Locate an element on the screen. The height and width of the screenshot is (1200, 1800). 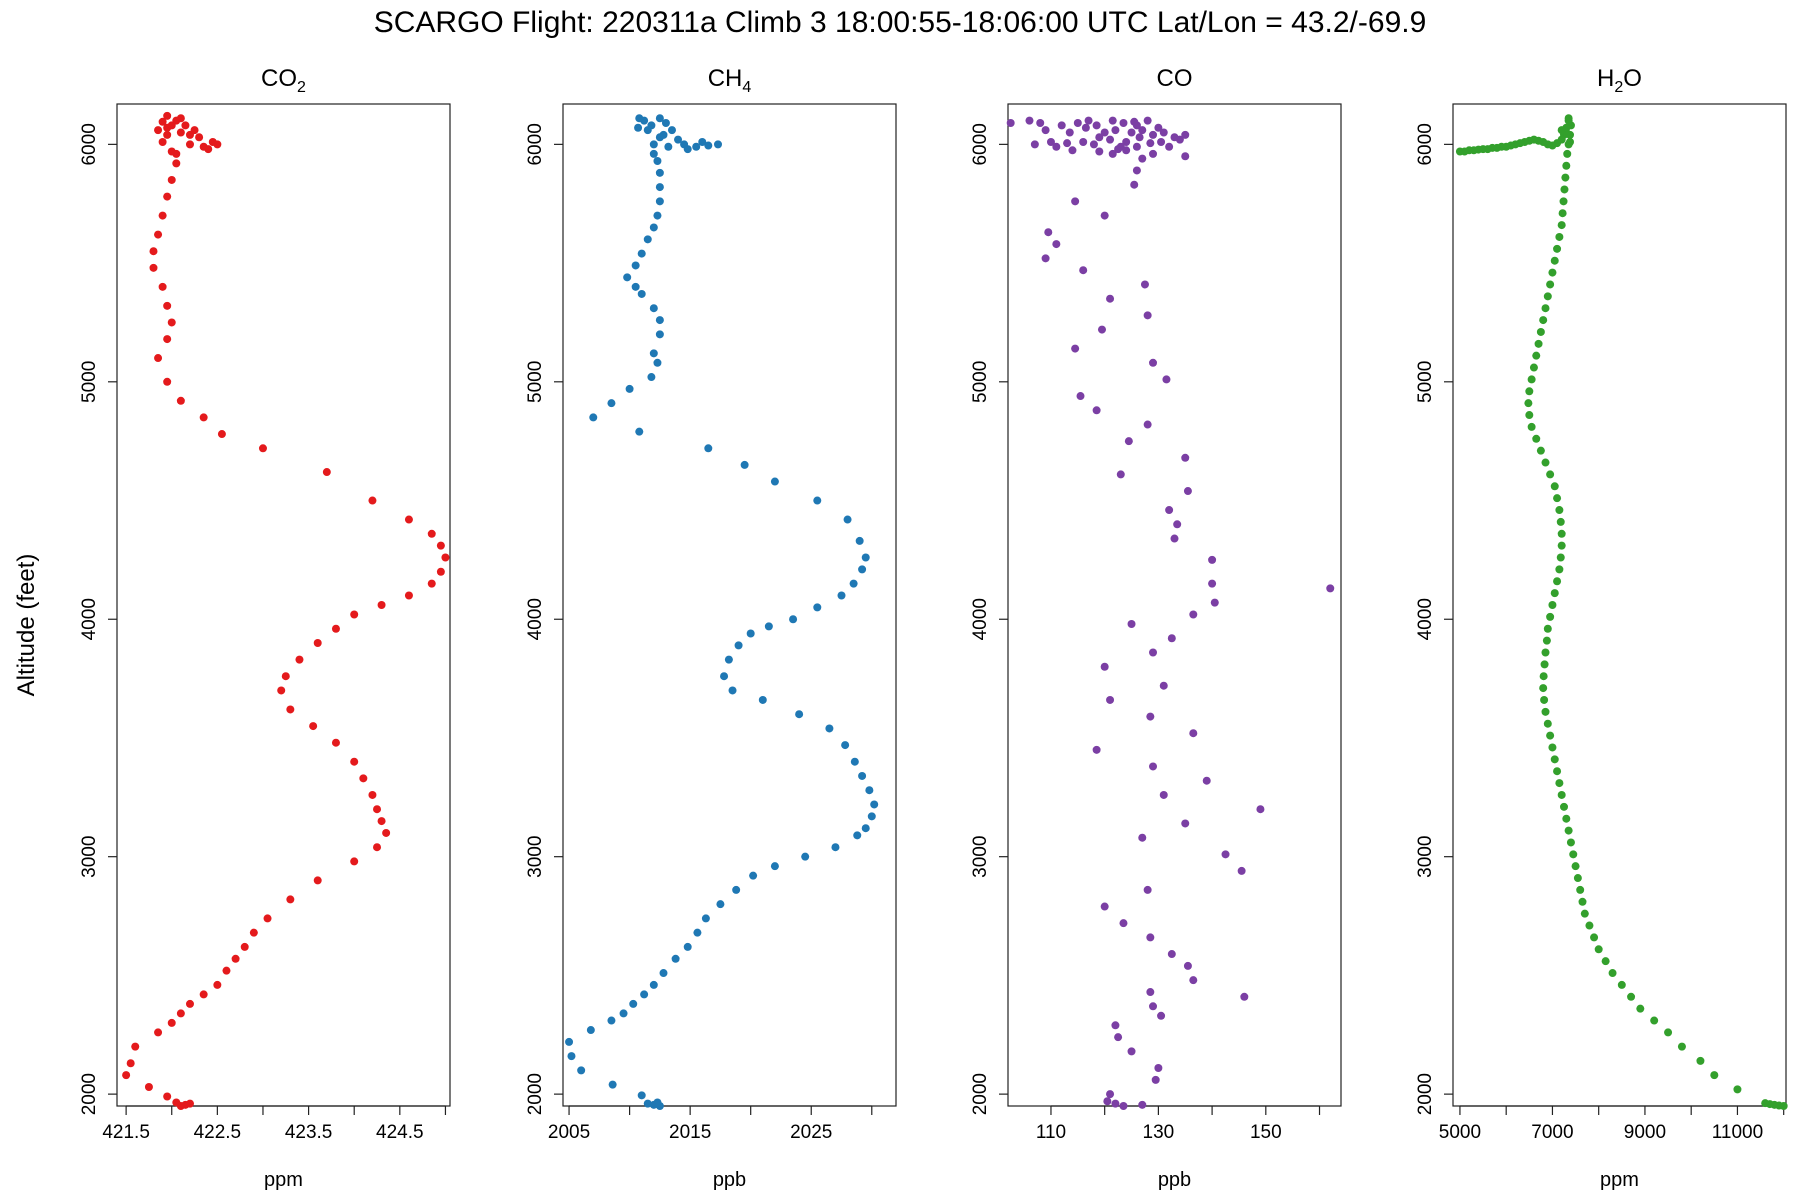
panel-title-co: CO is located at coordinates (1175, 78).